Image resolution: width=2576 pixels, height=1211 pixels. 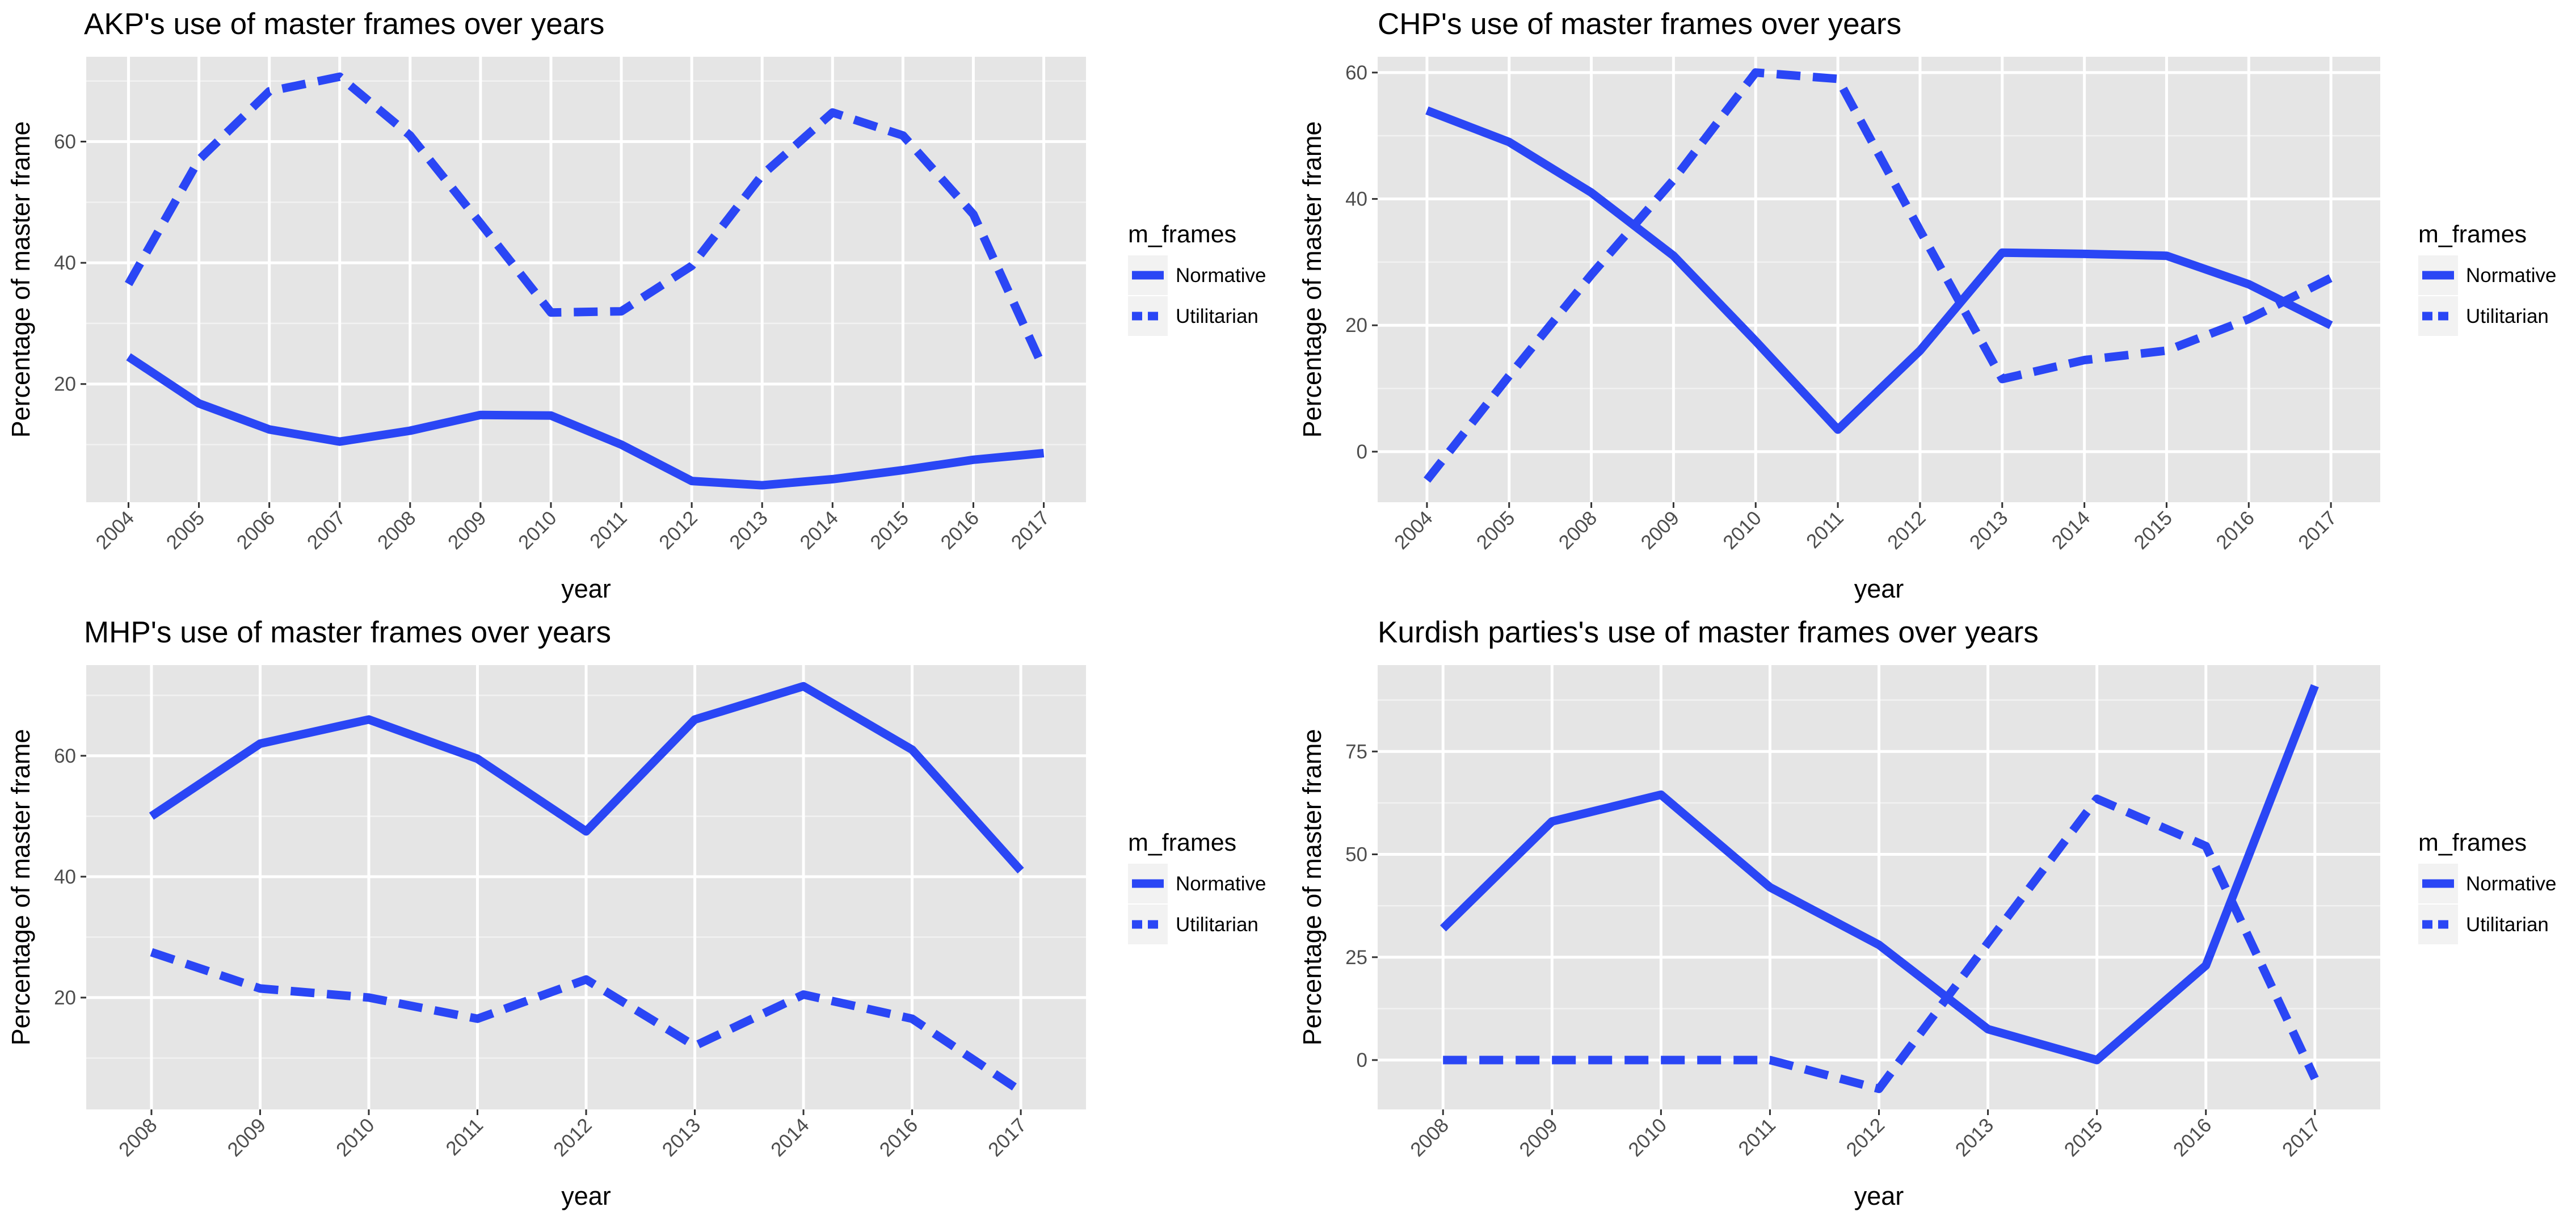 What do you see at coordinates (1356, 752) in the screenshot?
I see `y-tick-label: 75` at bounding box center [1356, 752].